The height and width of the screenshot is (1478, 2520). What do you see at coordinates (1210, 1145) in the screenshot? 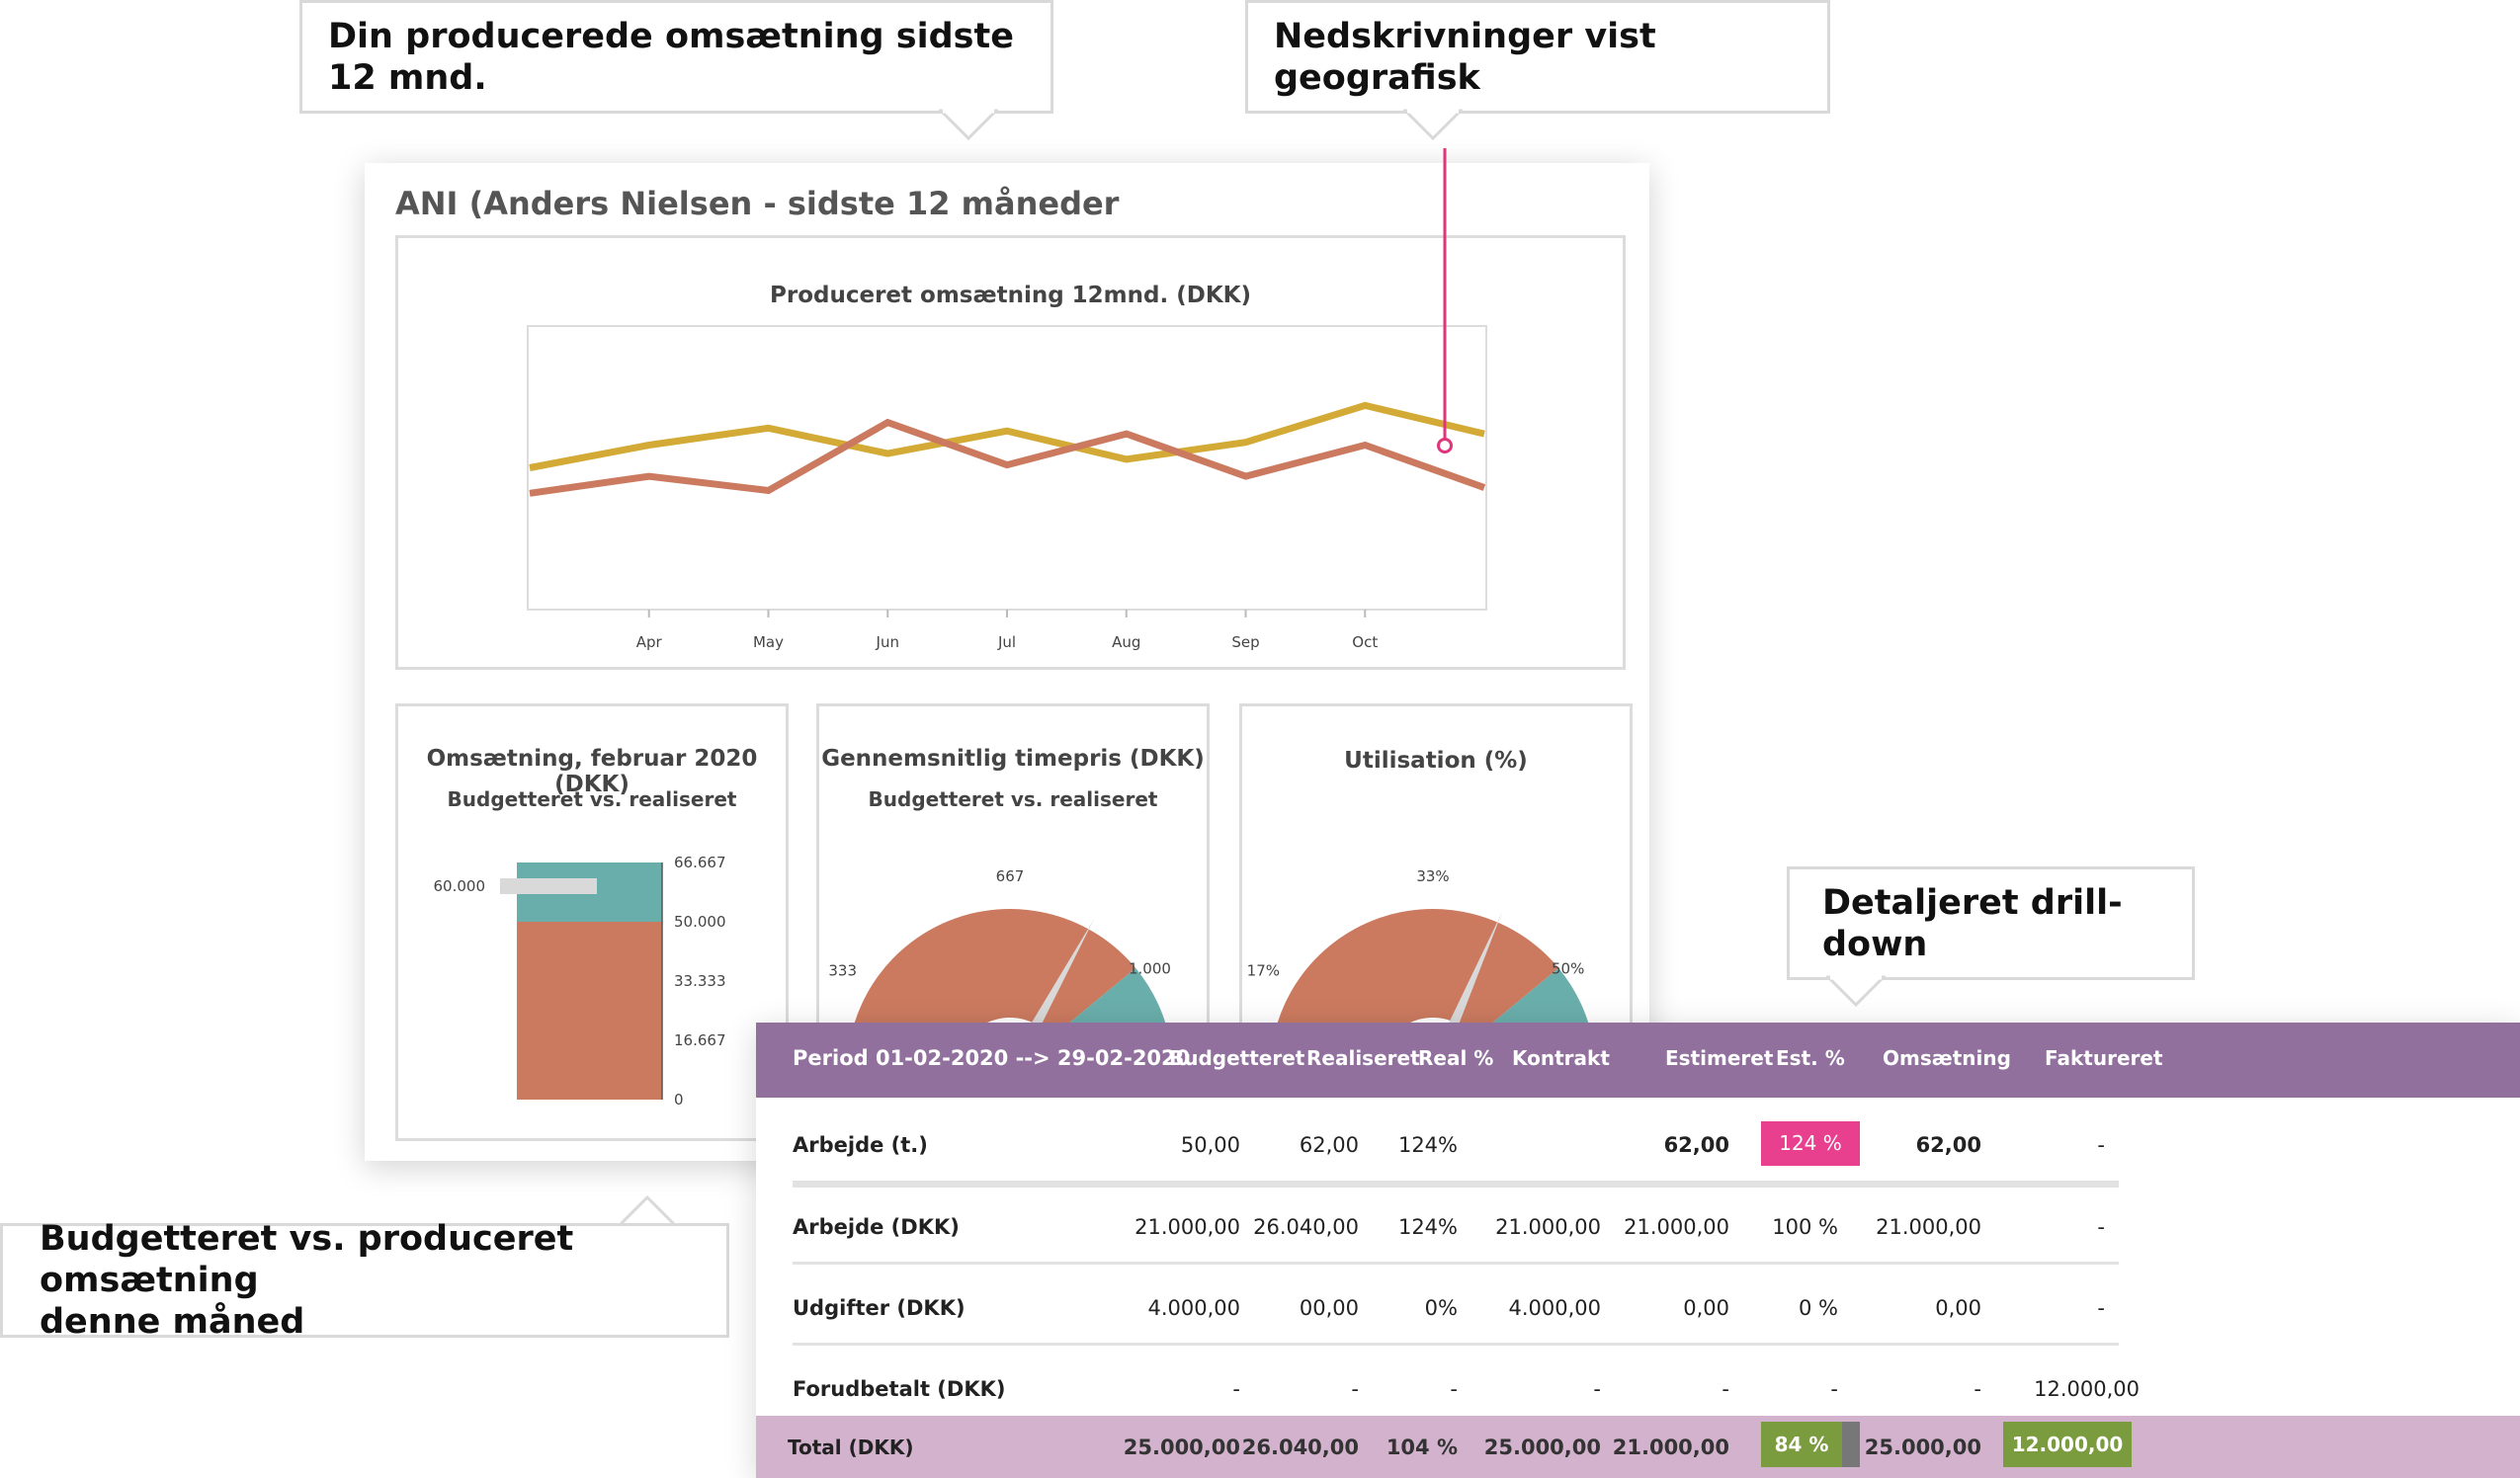
I see `table-cell: 50,00` at bounding box center [1210, 1145].